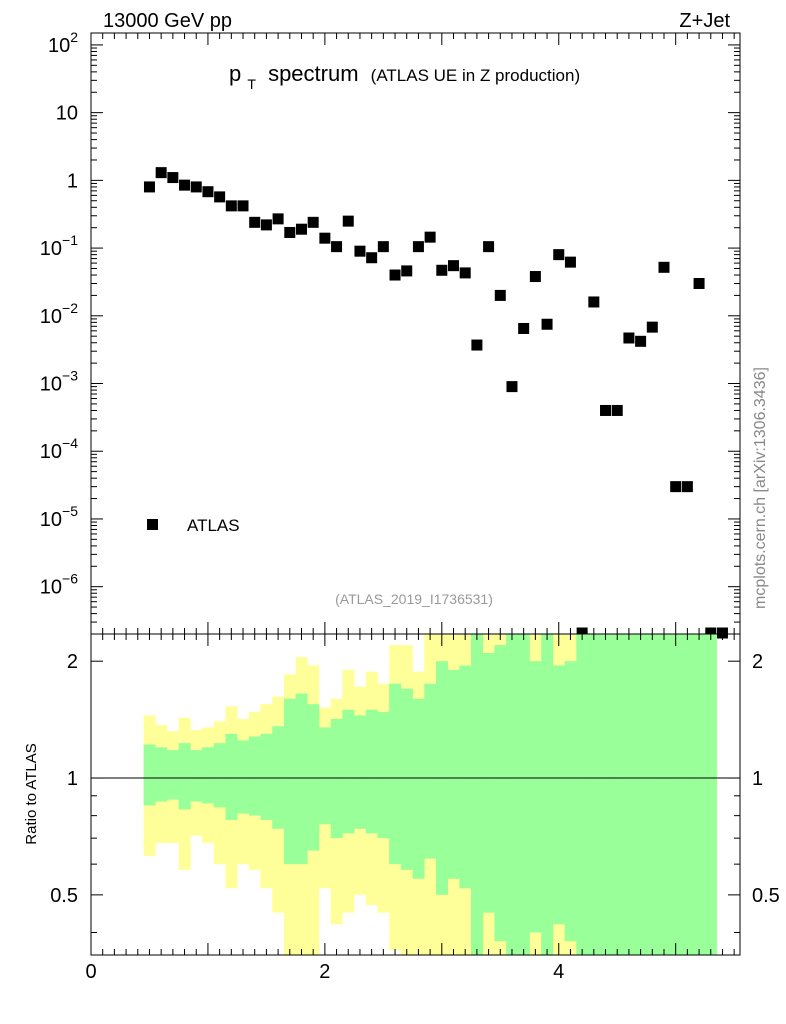  I want to click on main-ytick-label: 10⁻⁴, so click(59, 449).